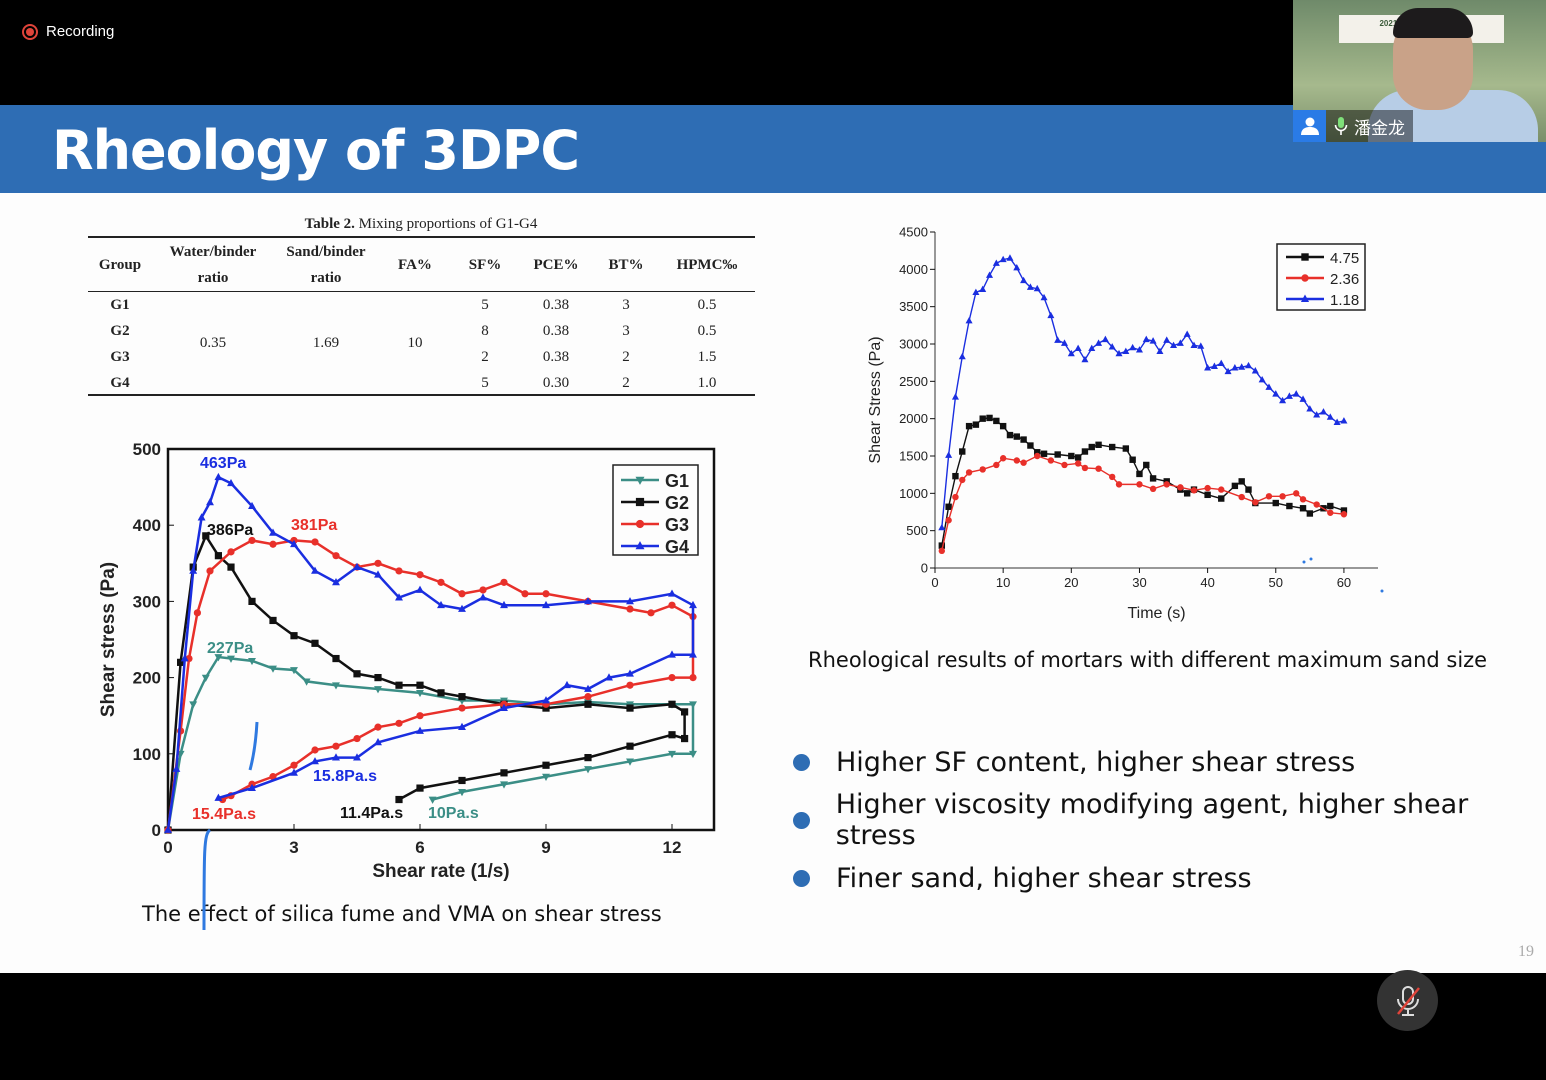 The image size is (1546, 1080). Describe the element at coordinates (68, 31) in the screenshot. I see `recording-indicator: Recording` at that location.